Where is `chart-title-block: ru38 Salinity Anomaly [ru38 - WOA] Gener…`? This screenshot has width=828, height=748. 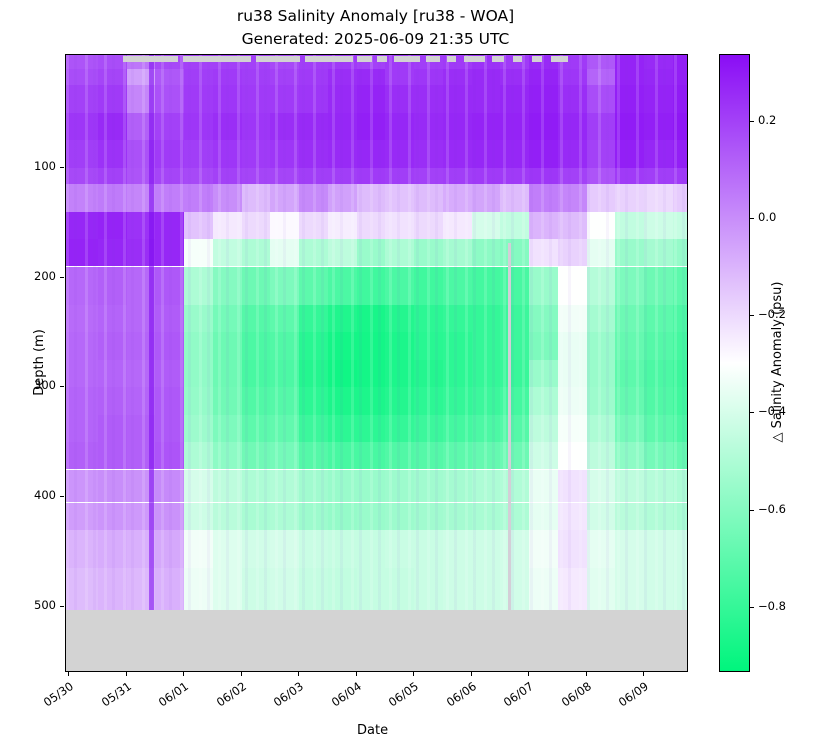 chart-title-block: ru38 Salinity Anomaly [ru38 - WOA] Gener… is located at coordinates (375, 28).